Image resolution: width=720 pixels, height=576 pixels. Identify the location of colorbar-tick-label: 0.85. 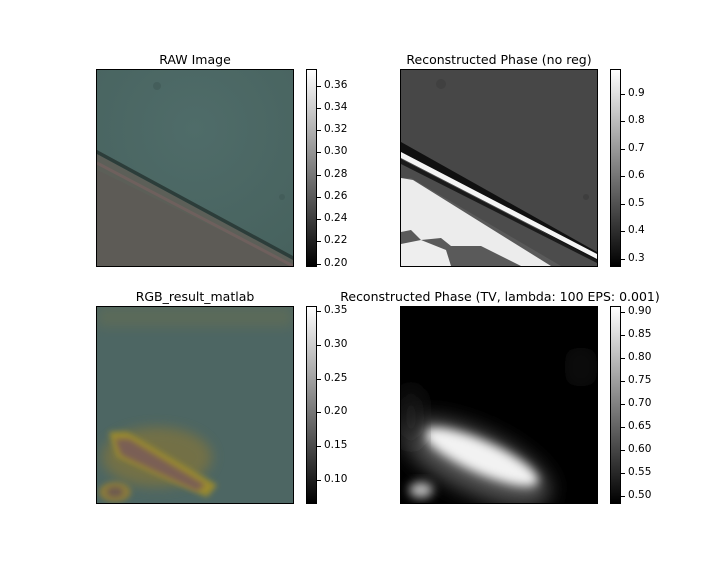
(640, 334).